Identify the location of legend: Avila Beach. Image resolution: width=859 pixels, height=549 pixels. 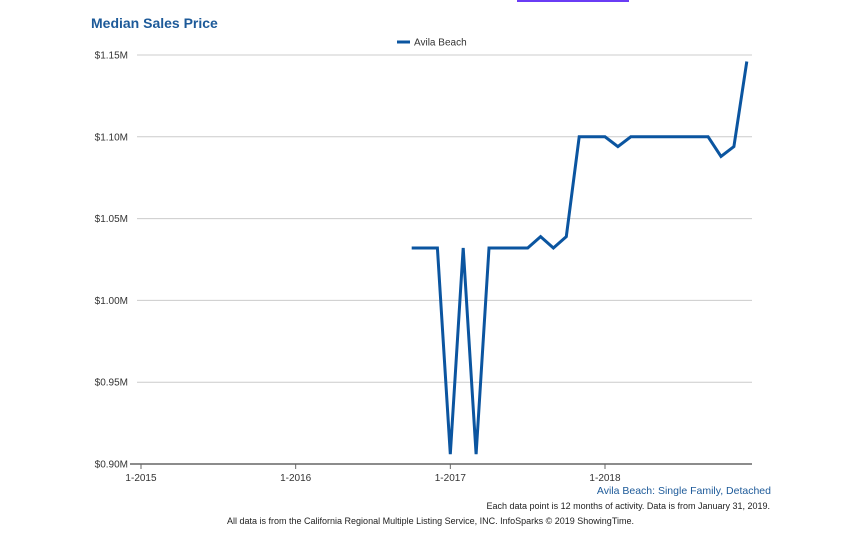
(432, 43).